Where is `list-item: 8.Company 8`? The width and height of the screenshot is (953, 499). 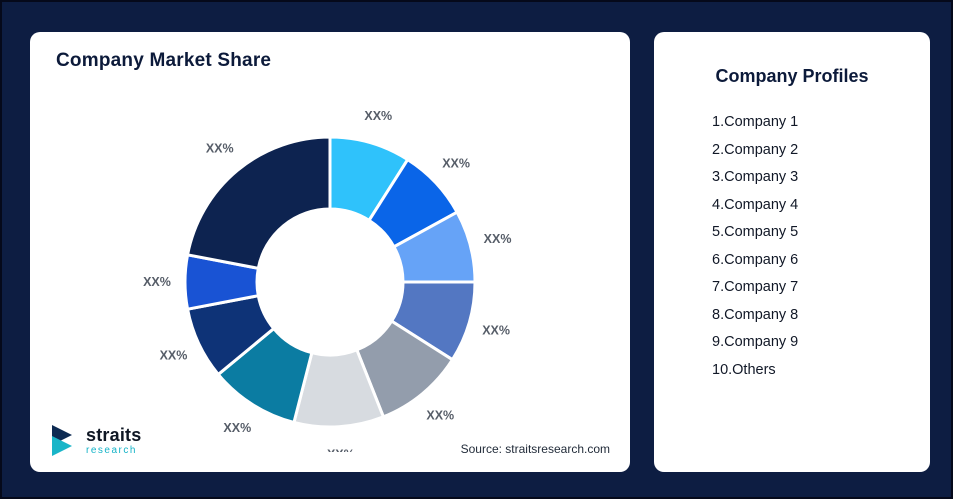 list-item: 8.Company 8 is located at coordinates (755, 314).